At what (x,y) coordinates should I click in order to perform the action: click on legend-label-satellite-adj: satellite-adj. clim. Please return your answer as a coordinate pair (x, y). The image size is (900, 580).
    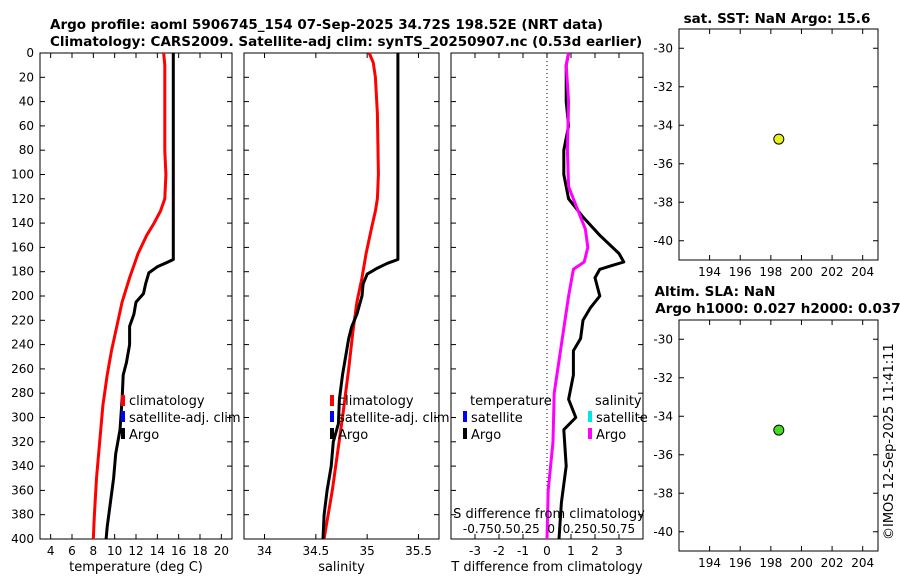
    Looking at the image, I should click on (394, 418).